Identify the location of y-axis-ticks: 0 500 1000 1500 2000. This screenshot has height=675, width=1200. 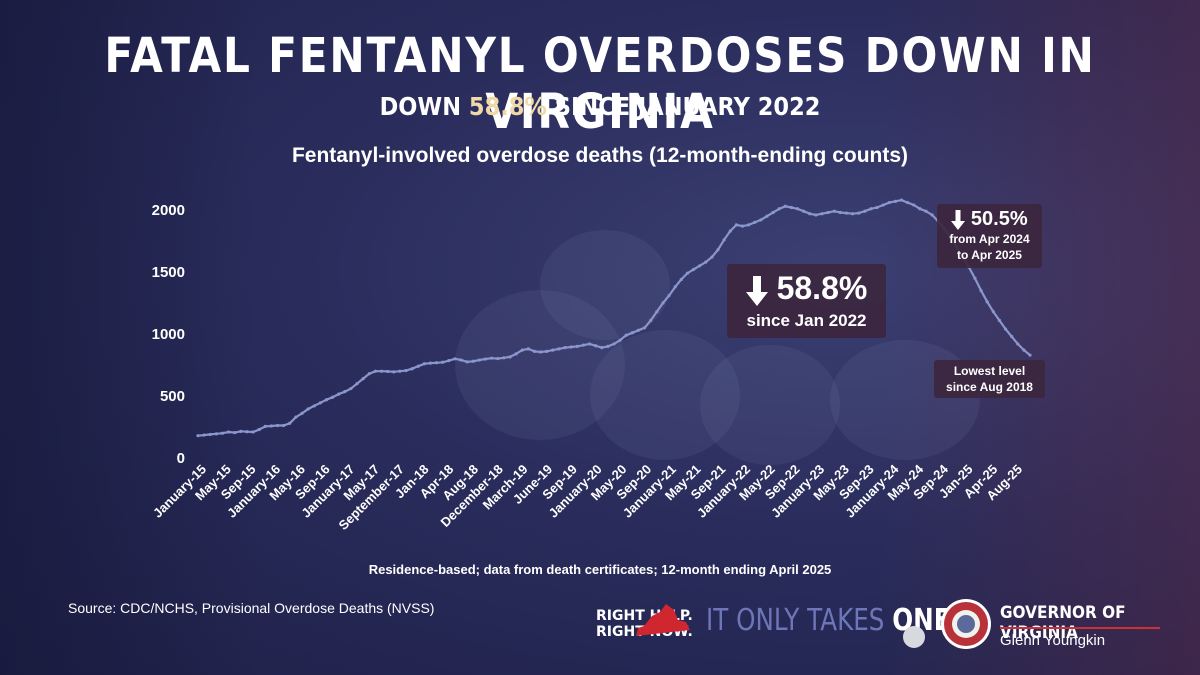
(168, 334).